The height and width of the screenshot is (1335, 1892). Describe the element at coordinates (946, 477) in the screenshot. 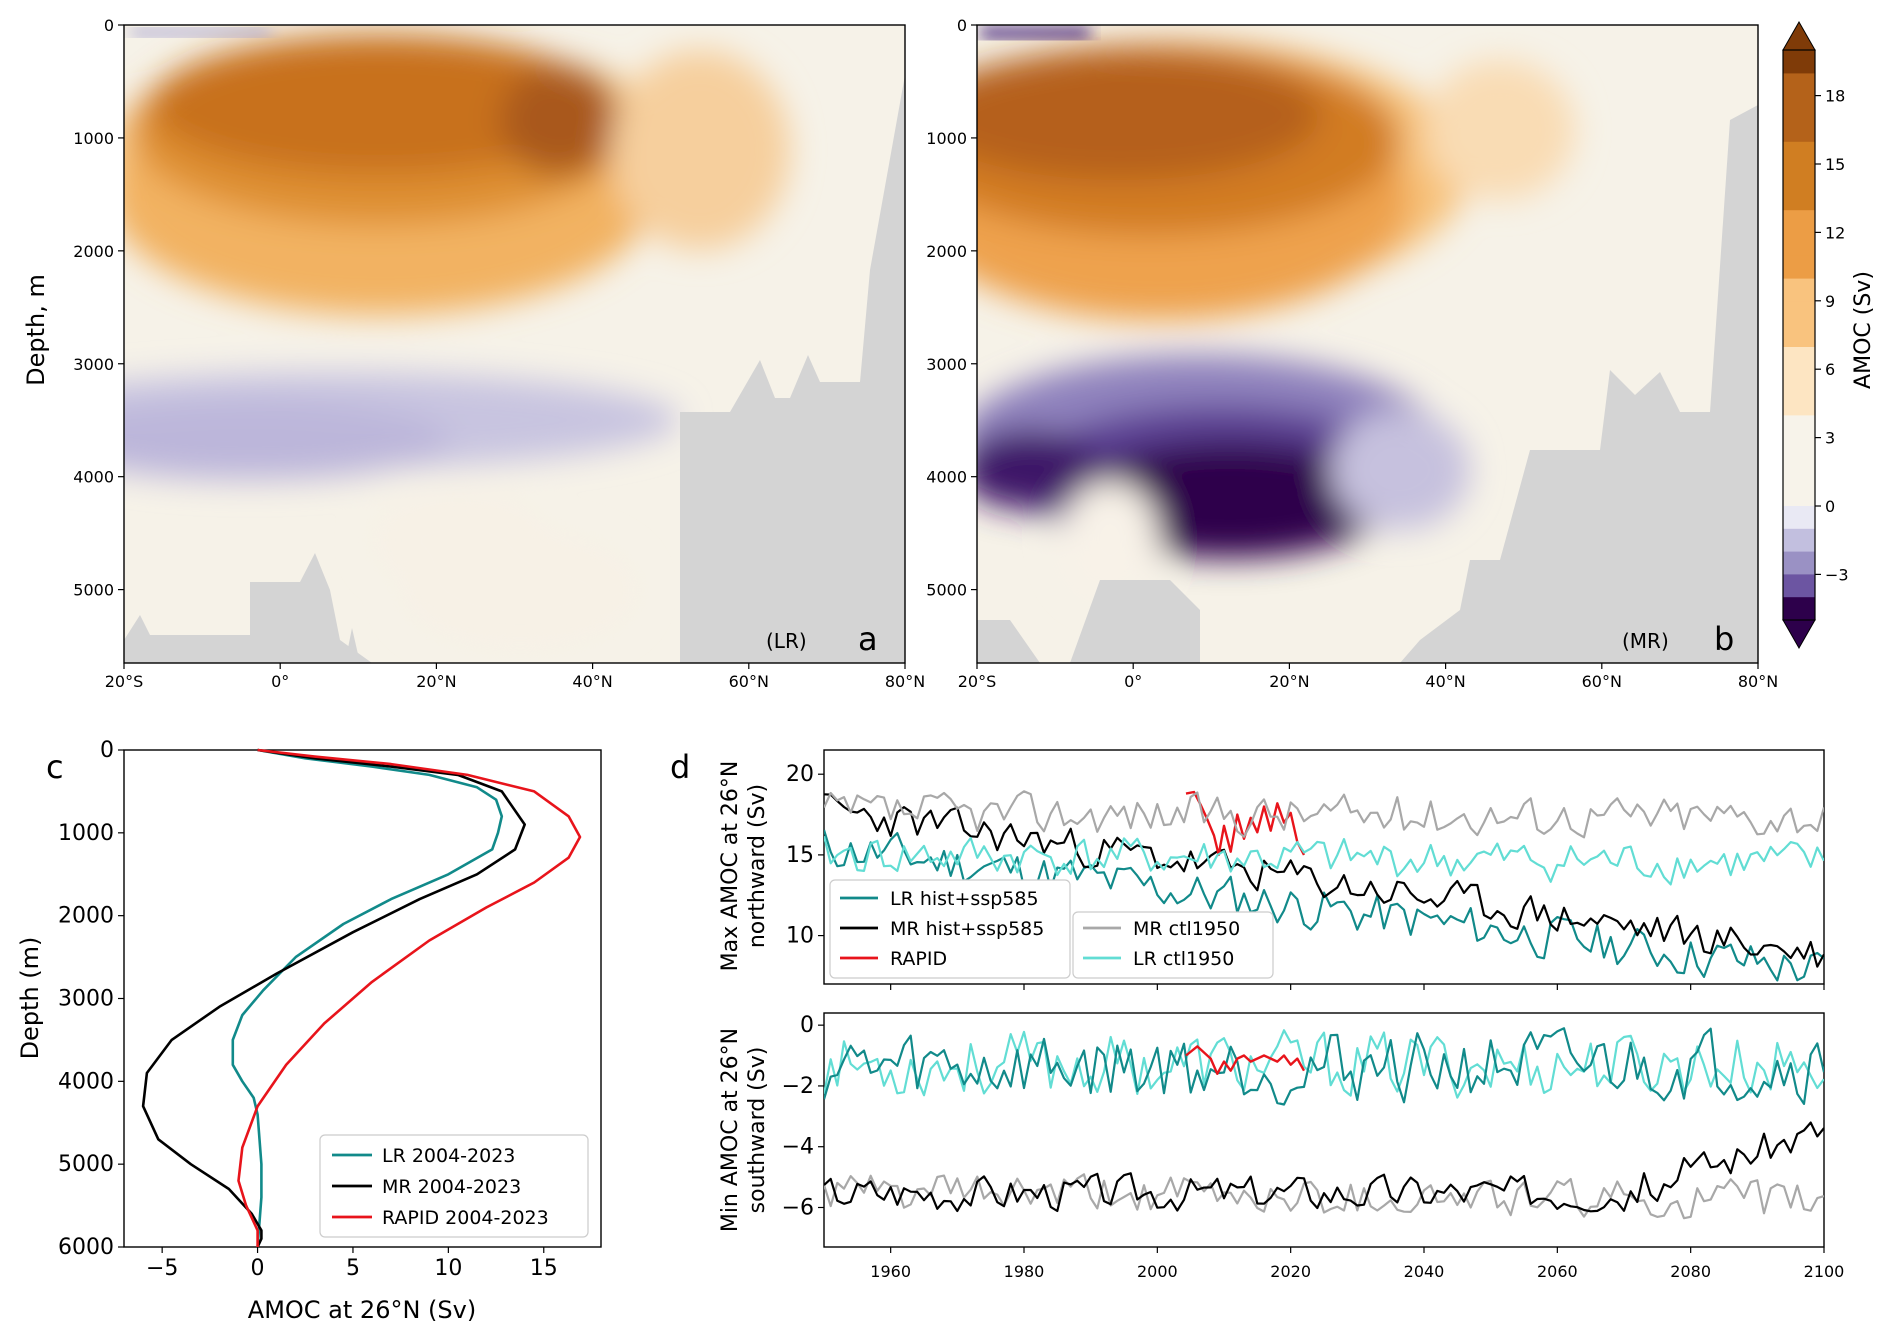

I see `panel-b-ytick-label: 4000` at that location.